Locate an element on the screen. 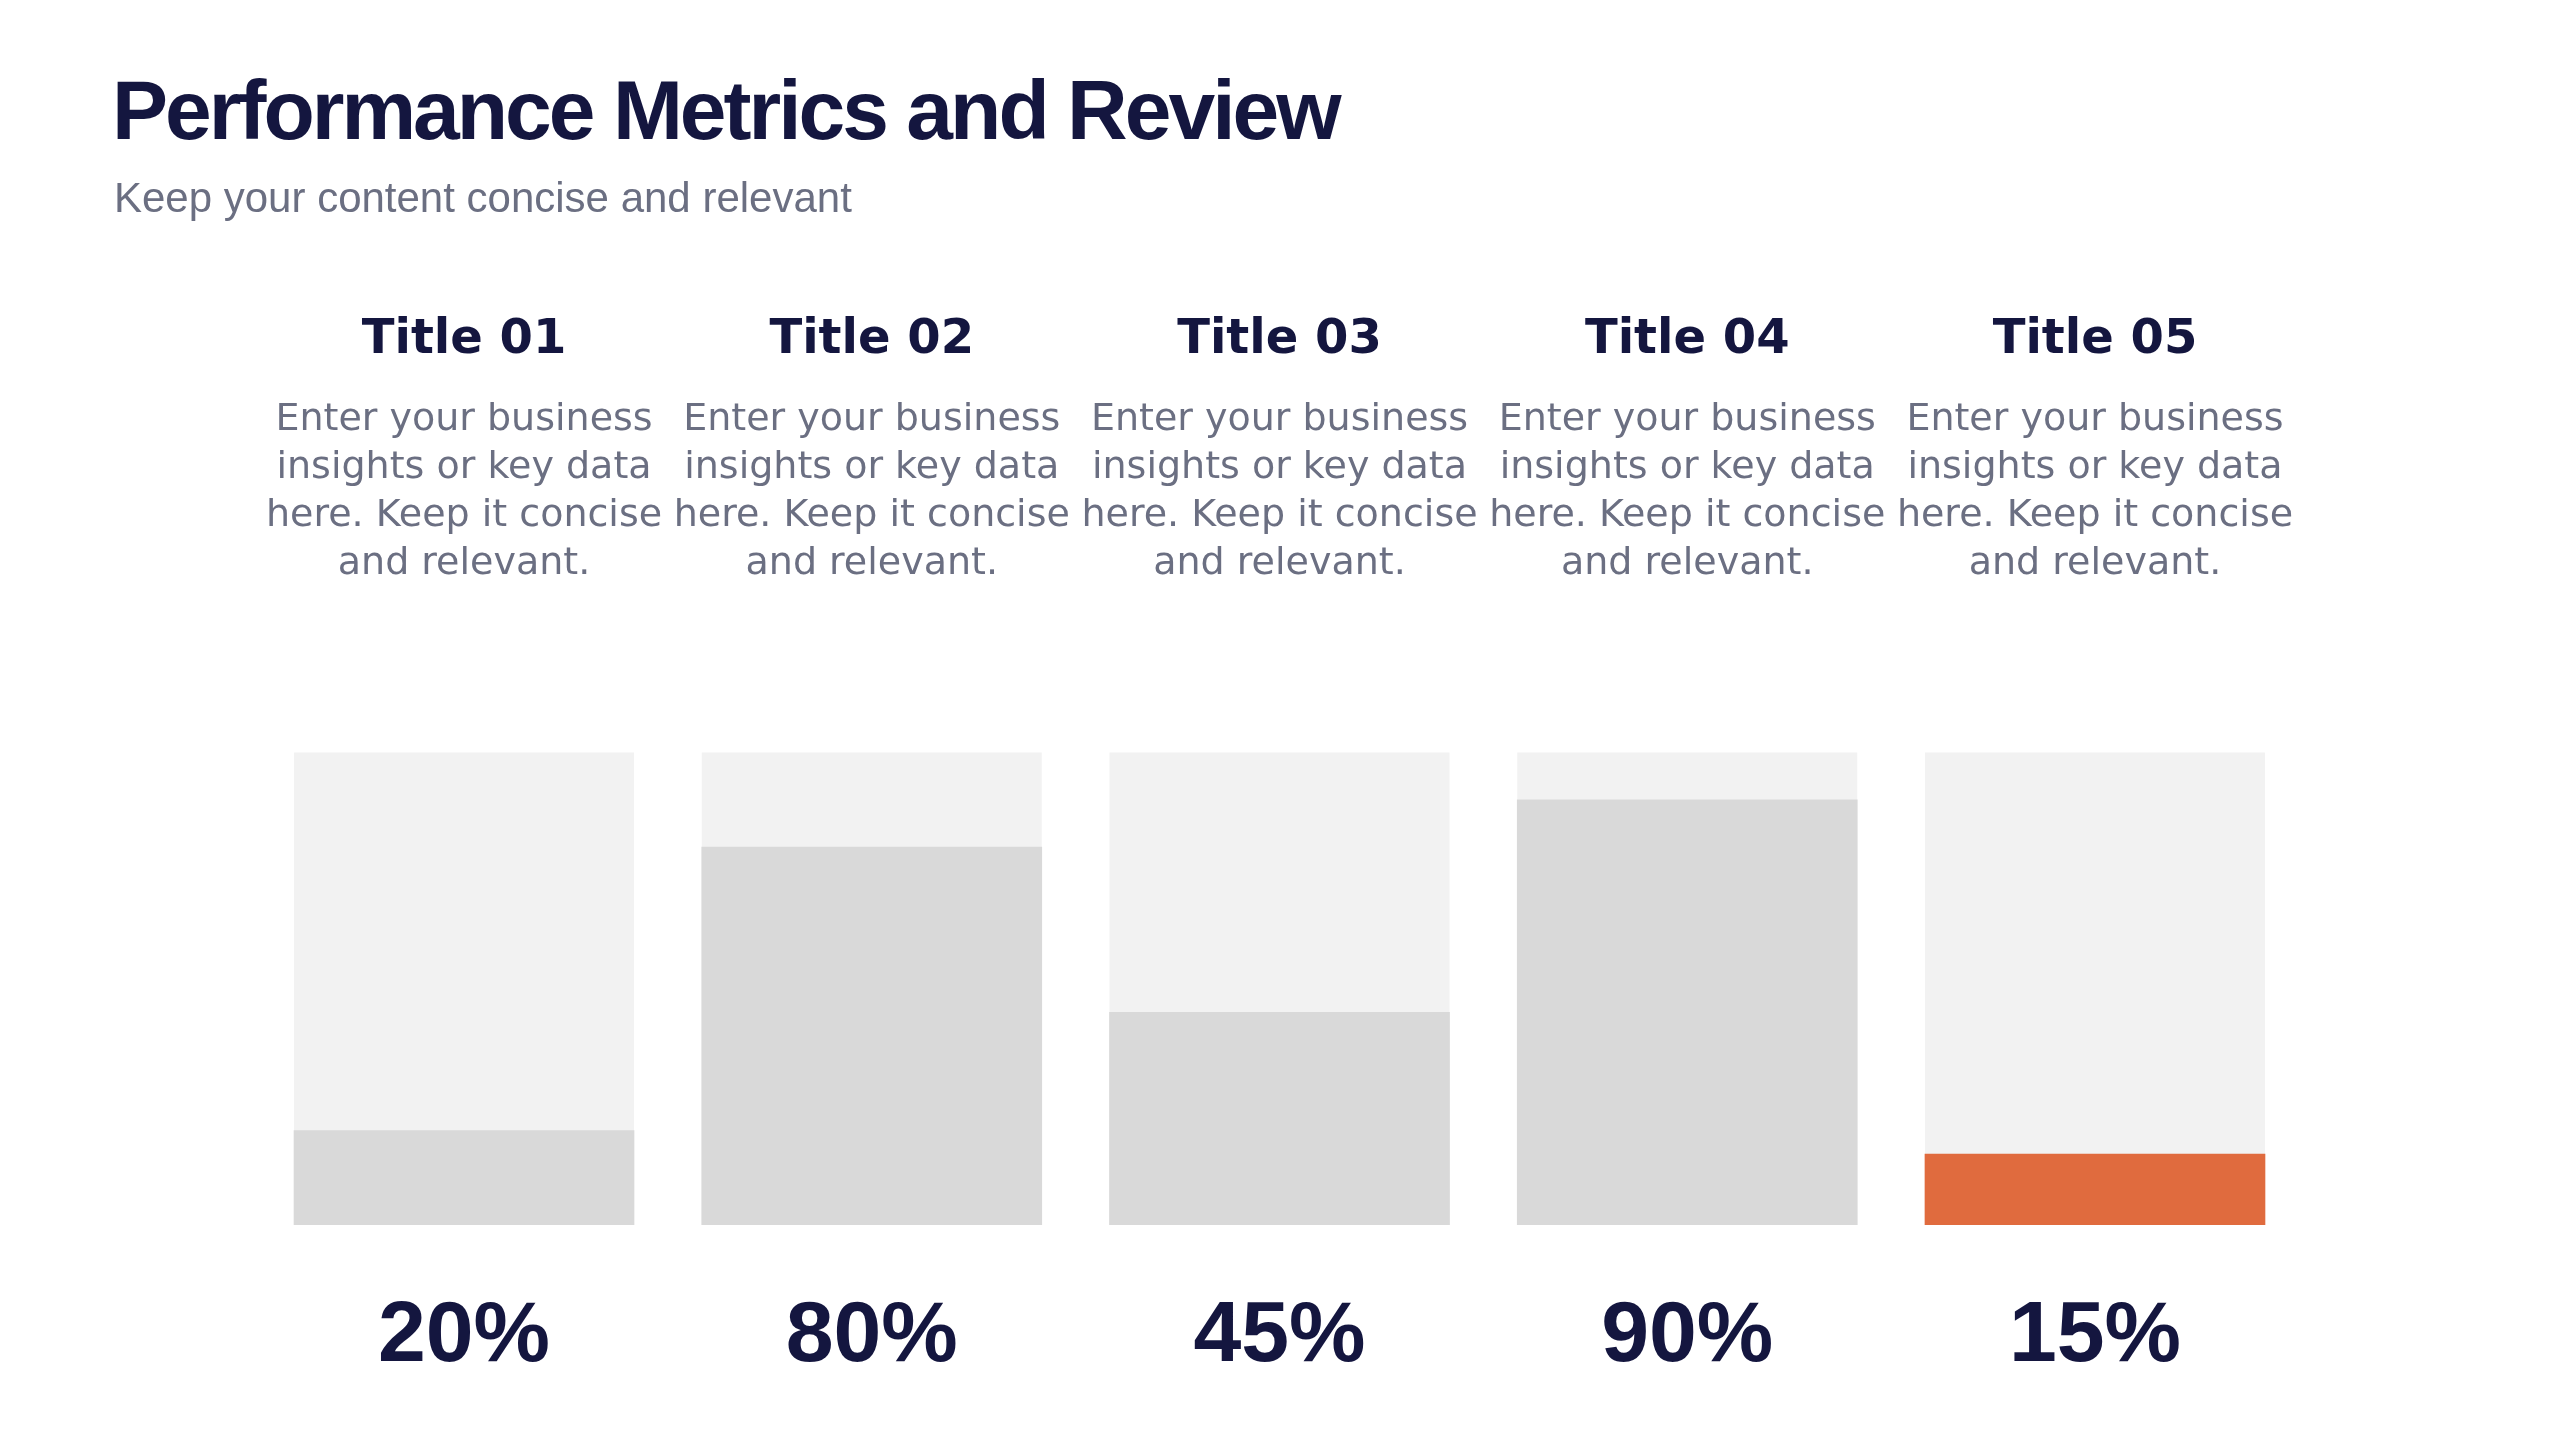  x-tick-label: Title 03 is located at coordinates (1279, 336).